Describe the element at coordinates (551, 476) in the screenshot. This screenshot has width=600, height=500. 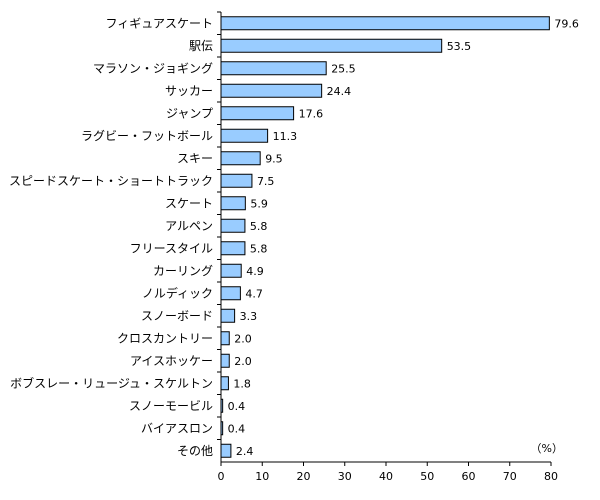
I see `x-tick-label: 80` at that location.